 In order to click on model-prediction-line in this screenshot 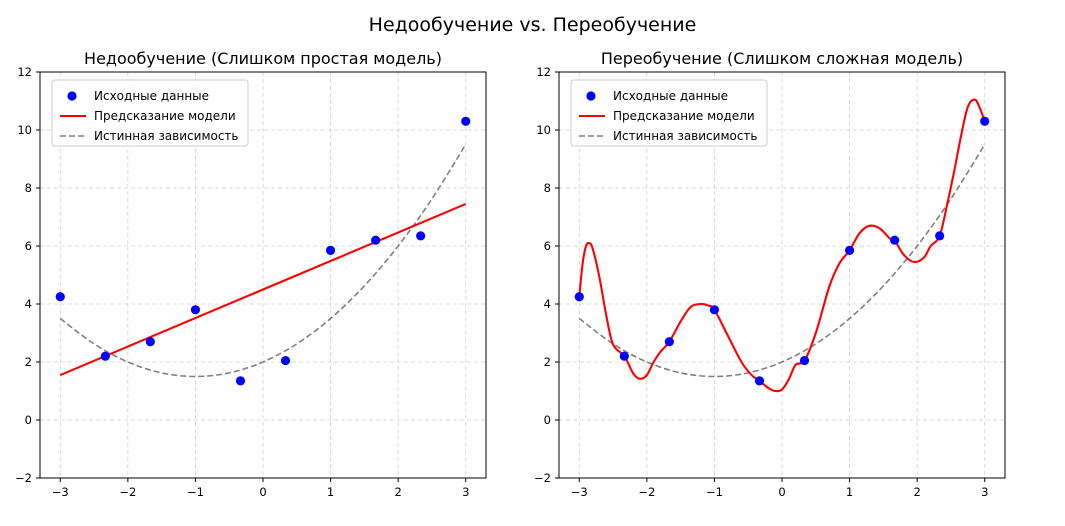, I will do `click(263, 289)`.